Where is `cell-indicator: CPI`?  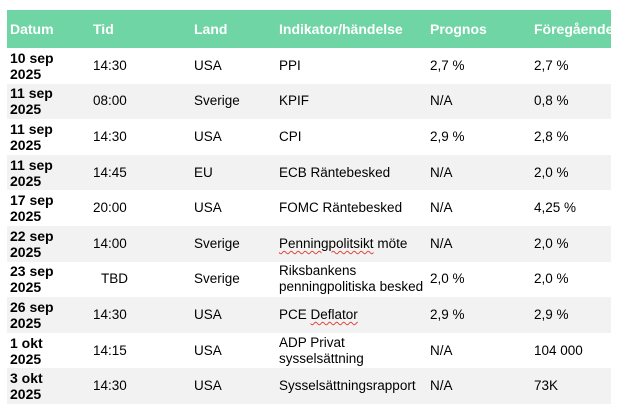 cell-indicator: CPI is located at coordinates (351, 137).